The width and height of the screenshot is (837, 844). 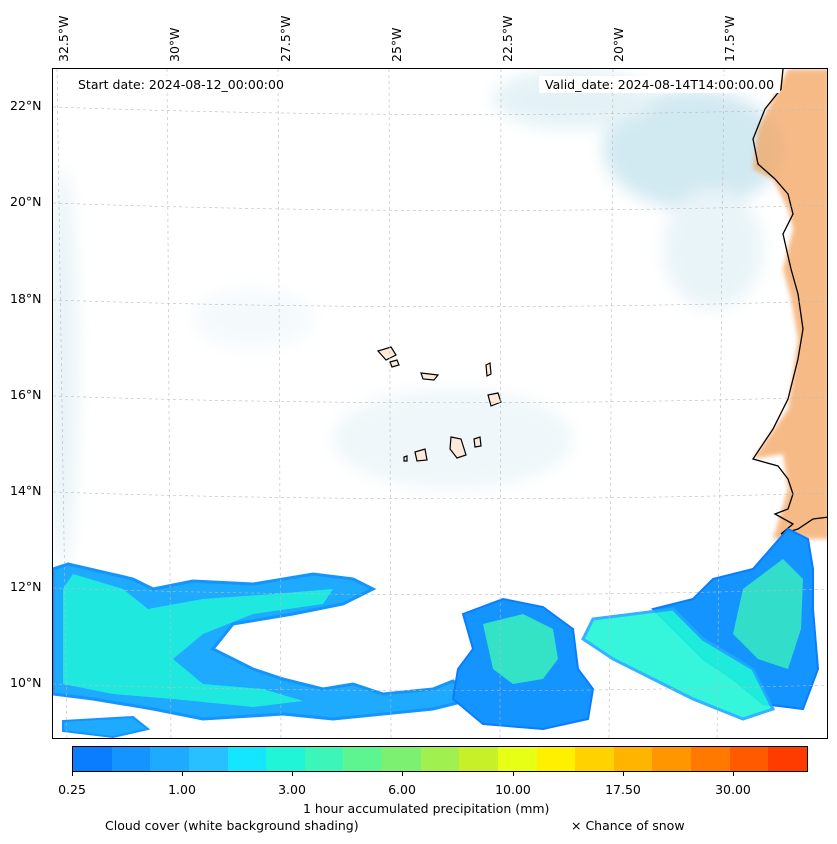 I want to click on longitude-label: 30°W, so click(x=174, y=44).